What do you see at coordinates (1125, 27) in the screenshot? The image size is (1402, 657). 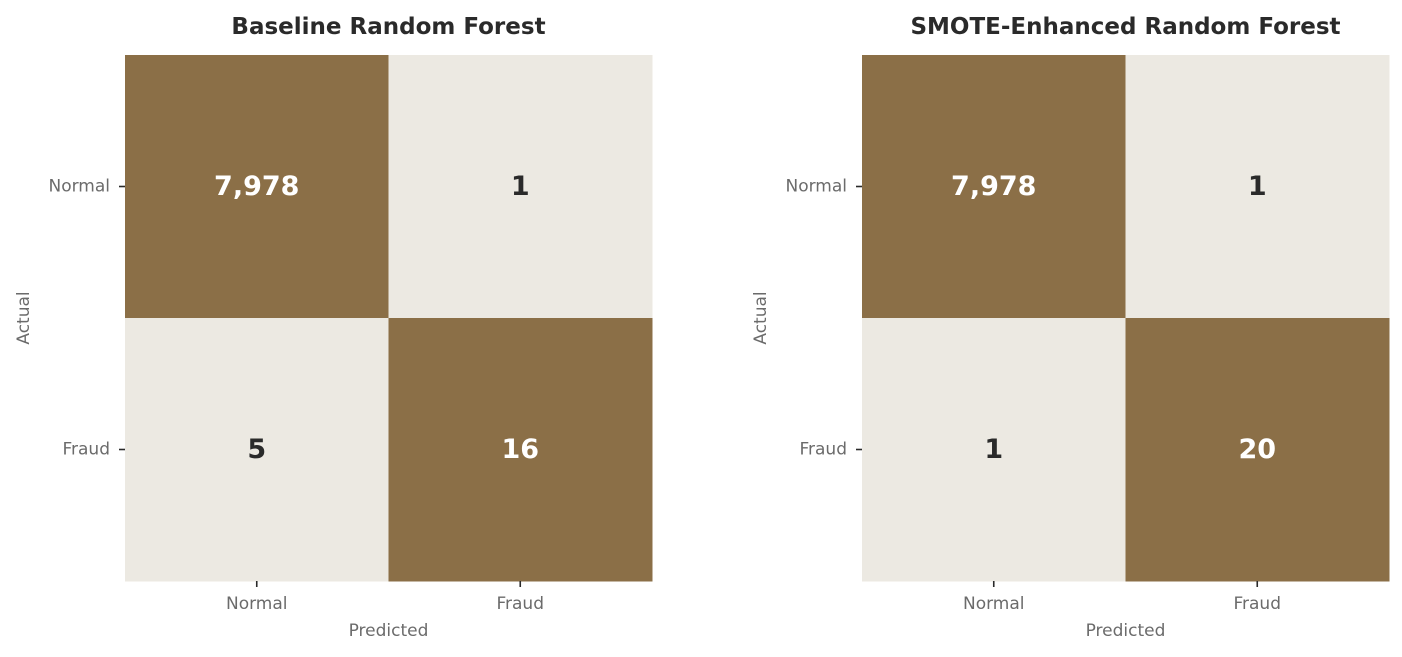 I see `chart-title: SMOTE-Enhanced Random Forest` at bounding box center [1125, 27].